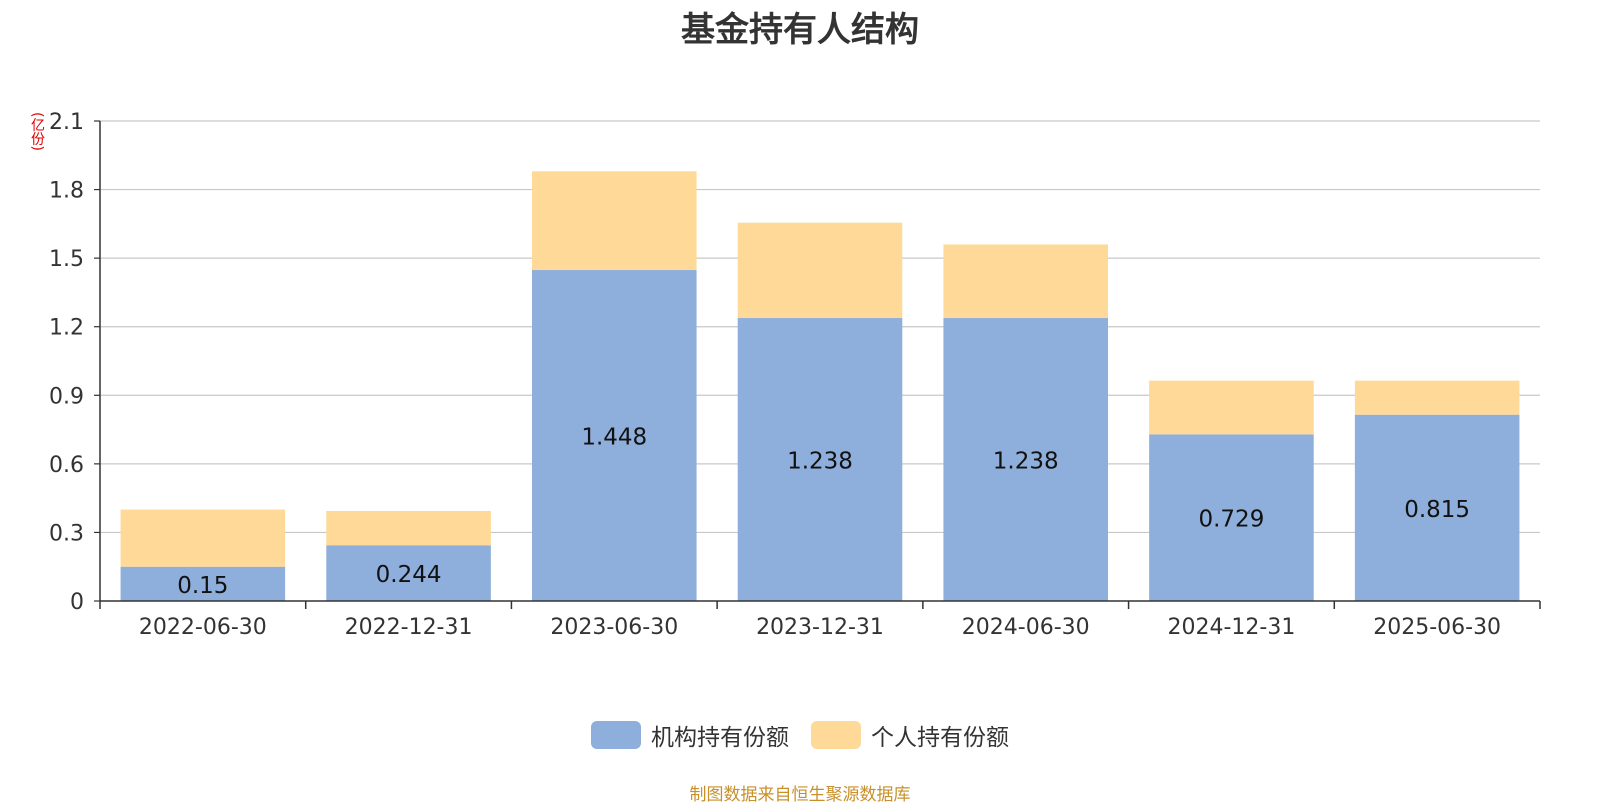 The height and width of the screenshot is (805, 1600). Describe the element at coordinates (66, 465) in the screenshot. I see `y-tick-label: 0.6` at that location.